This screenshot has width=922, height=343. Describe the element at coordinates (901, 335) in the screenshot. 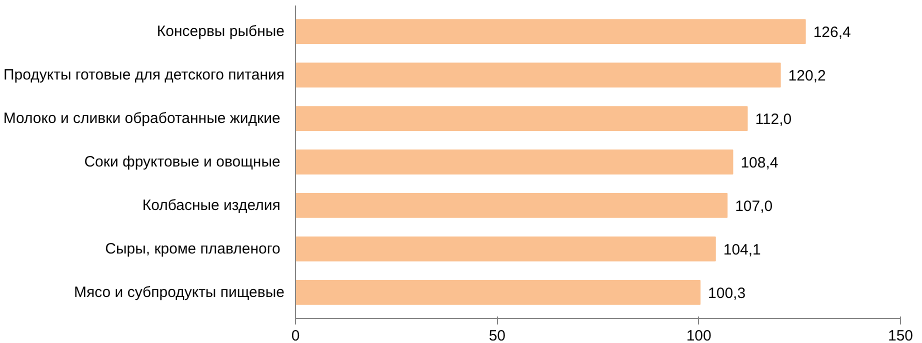

I see `x-tick-label: 150` at that location.